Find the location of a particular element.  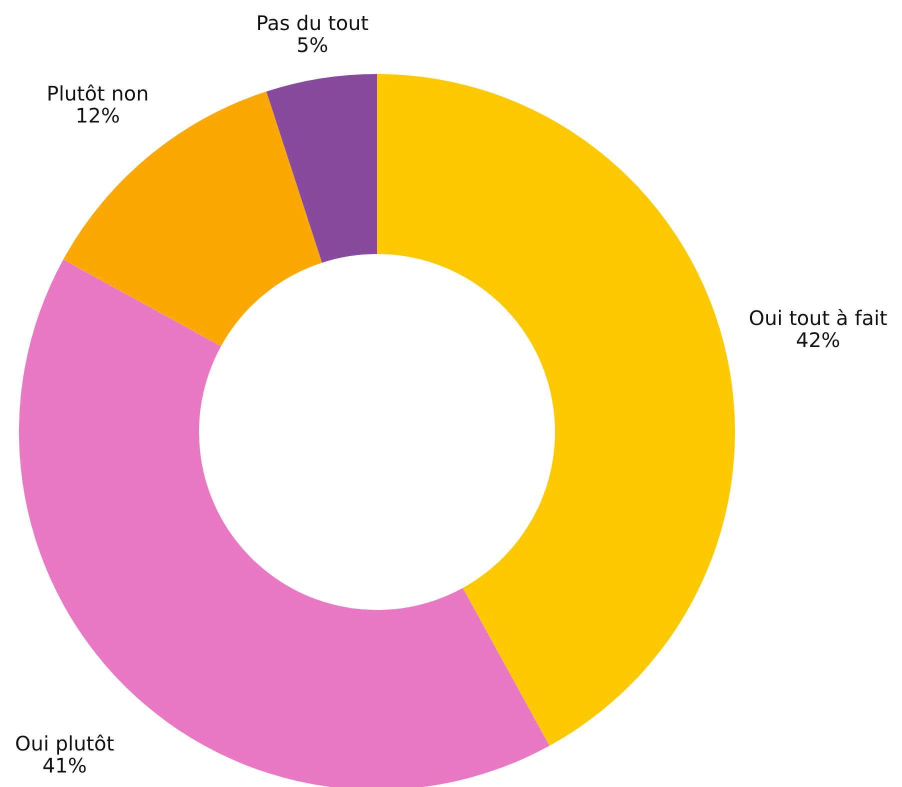

donut-slice is located at coordinates (321, 168).